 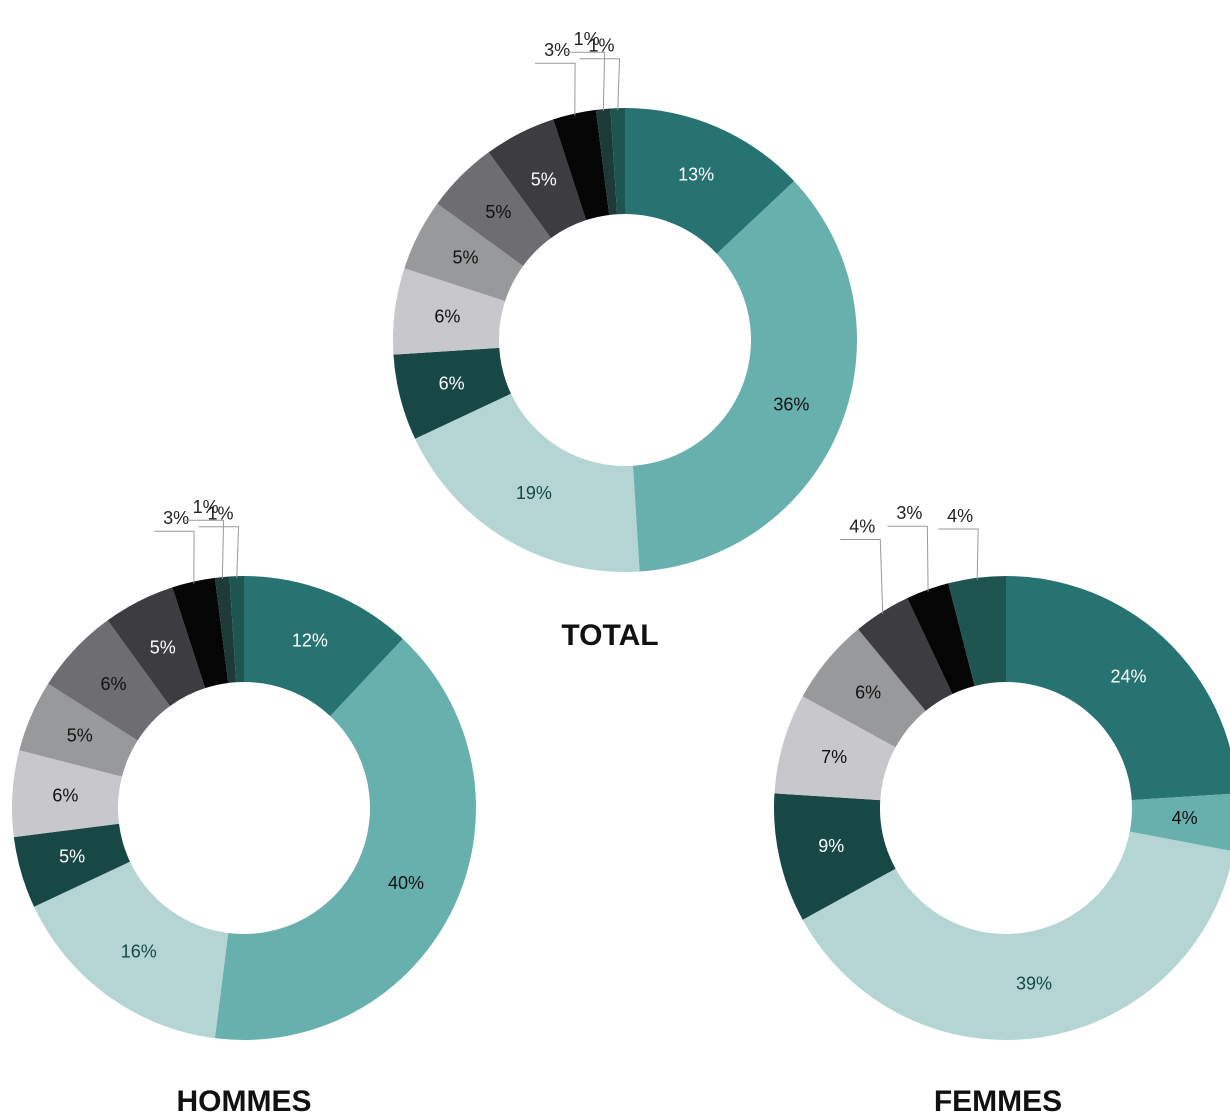 I want to click on data-label: 36%, so click(x=791, y=405).